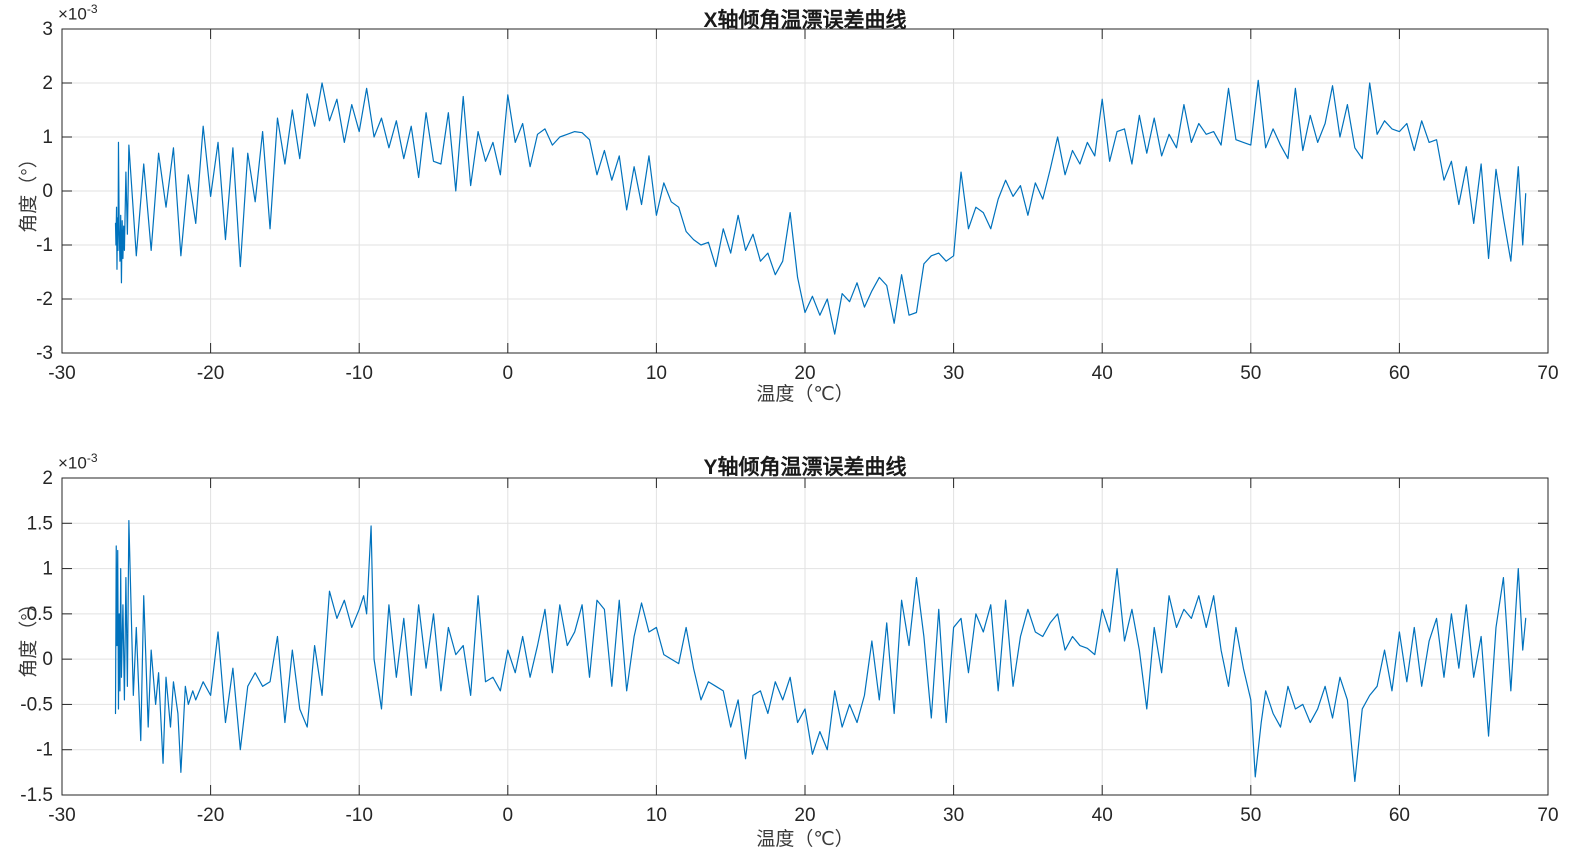  I want to click on y-tick-label: -1.5, so click(36, 795).